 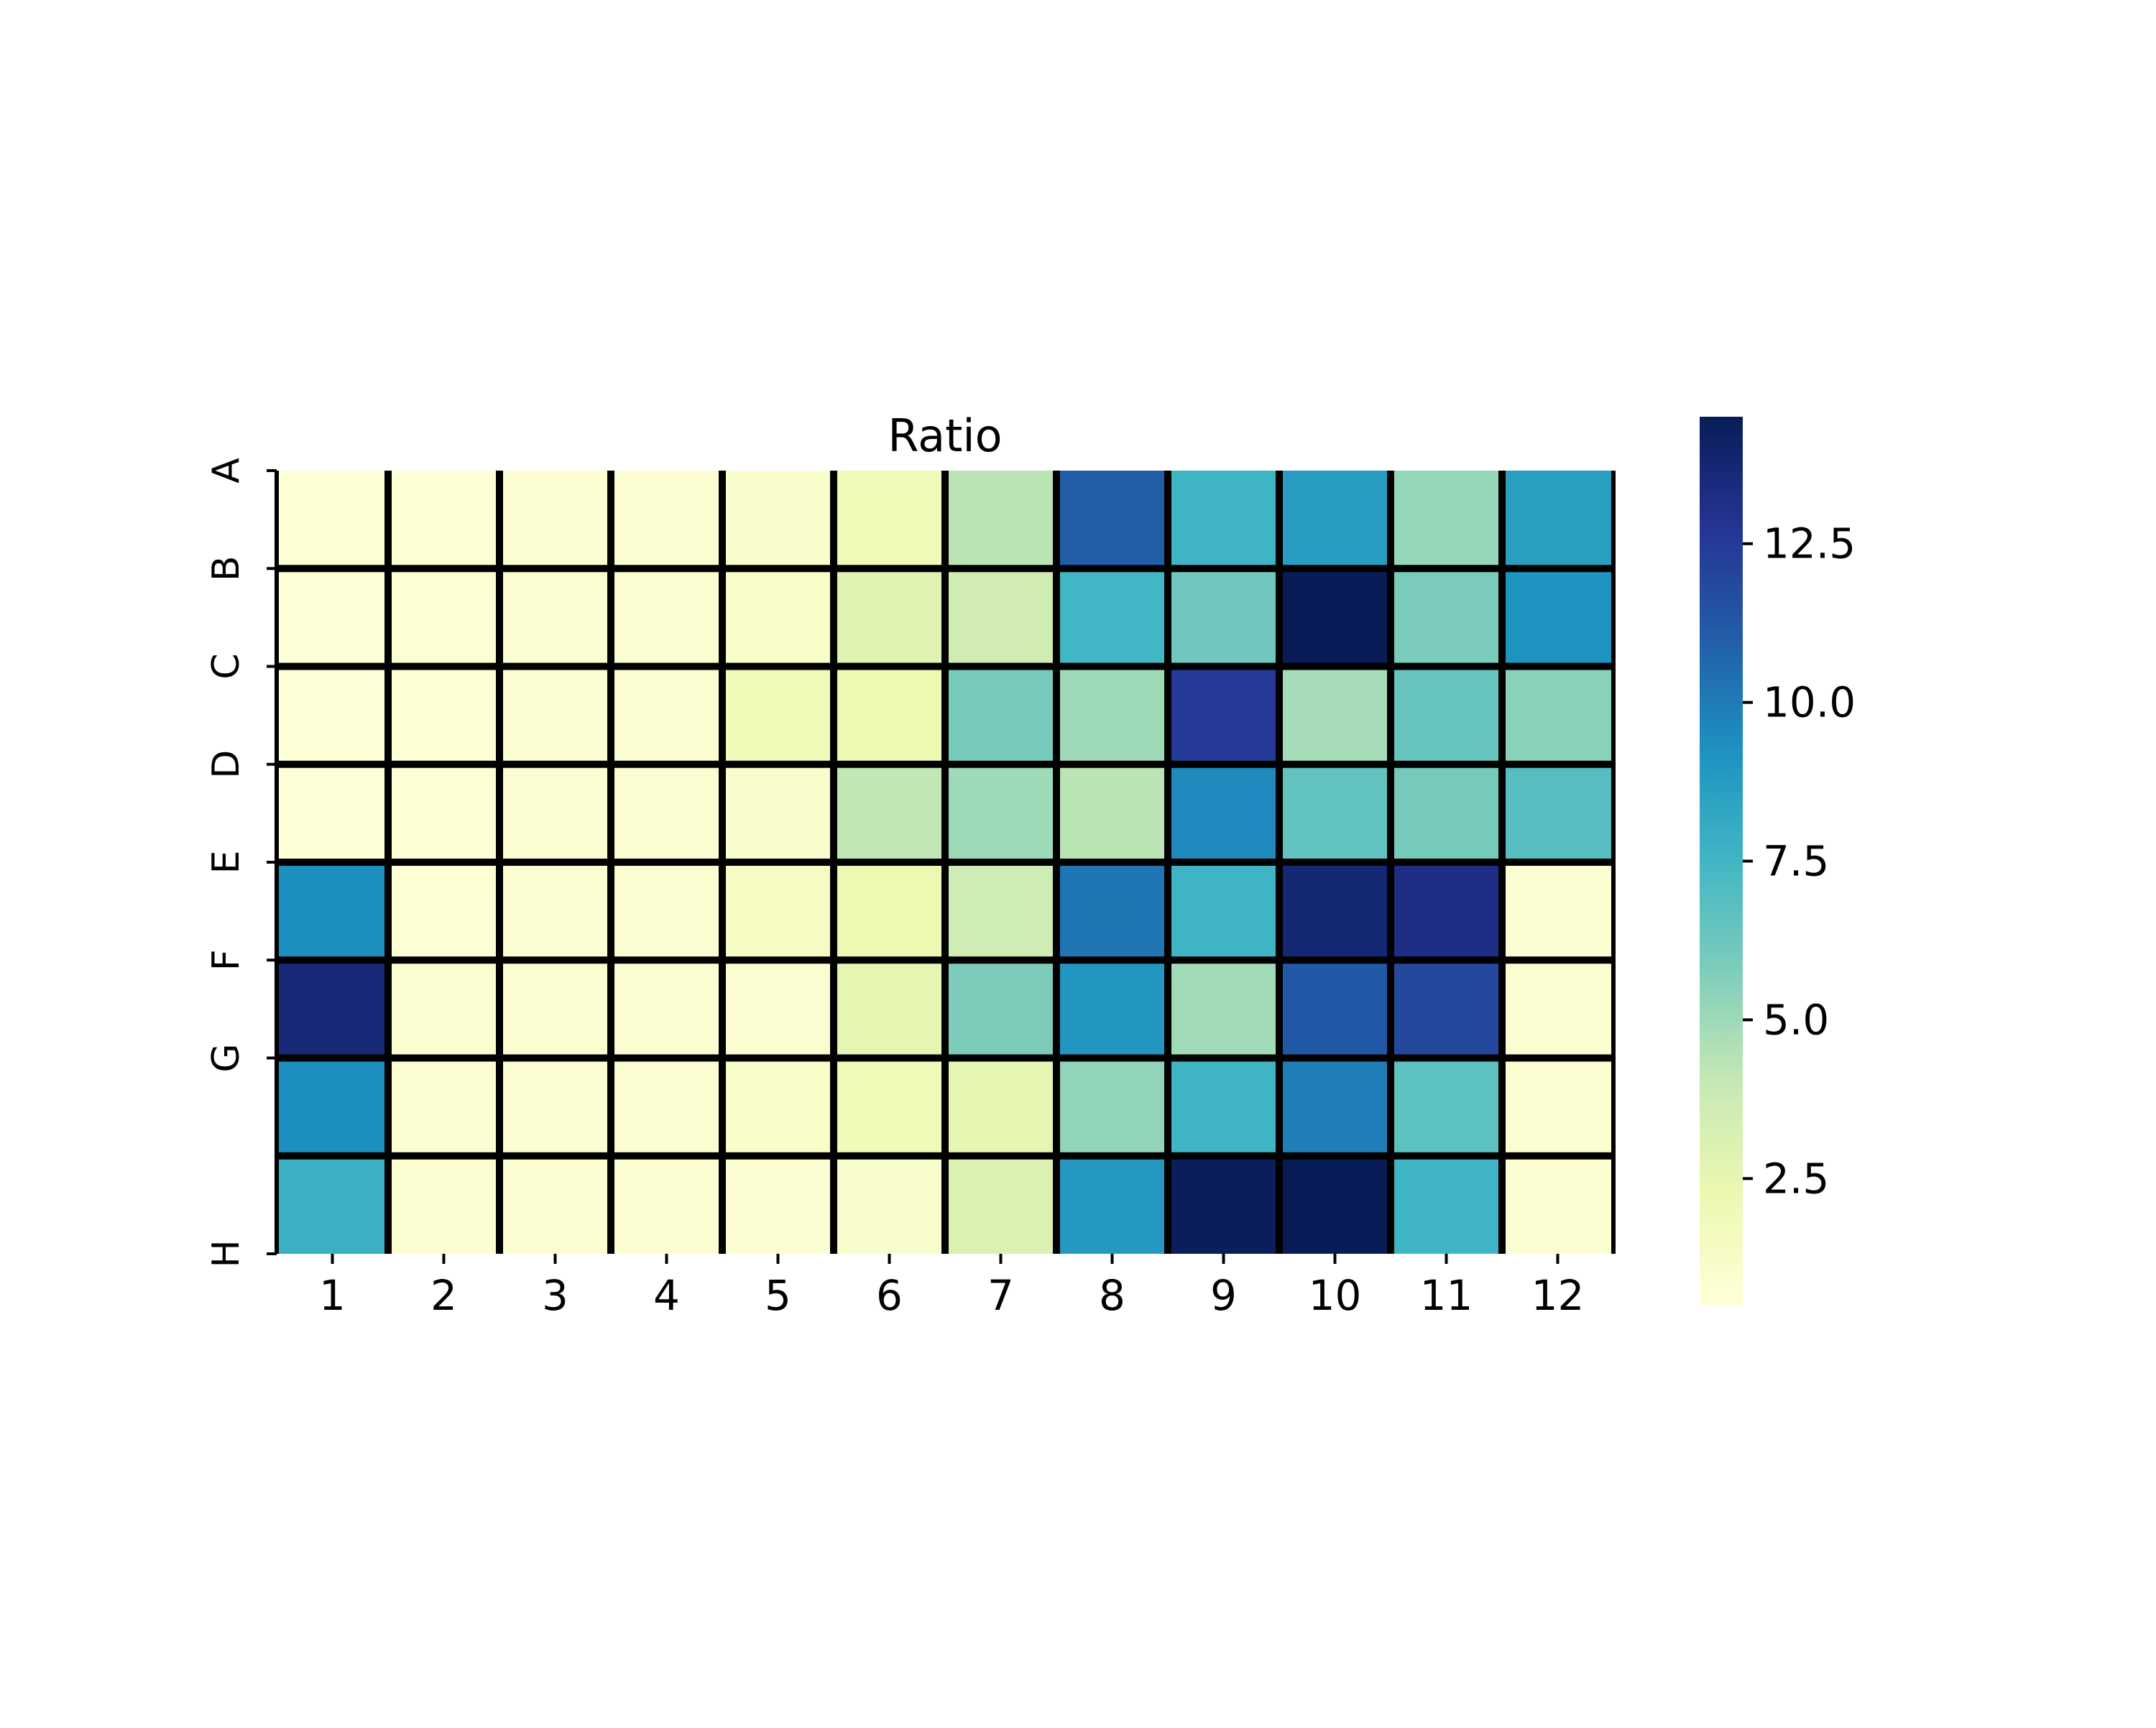 What do you see at coordinates (555, 813) in the screenshot?
I see `heatmap-cell-D3` at bounding box center [555, 813].